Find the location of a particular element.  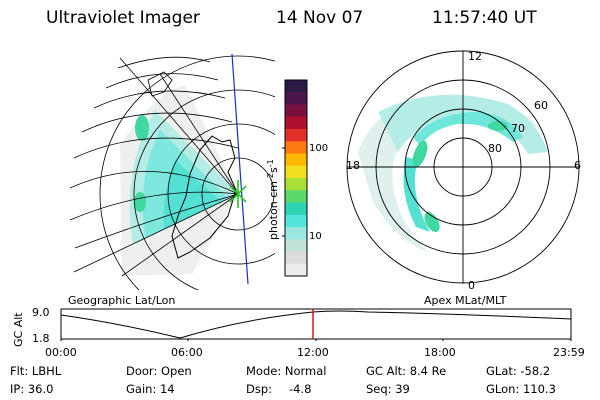

altitude-axis-label: GC Alt is located at coordinates (18, 329).